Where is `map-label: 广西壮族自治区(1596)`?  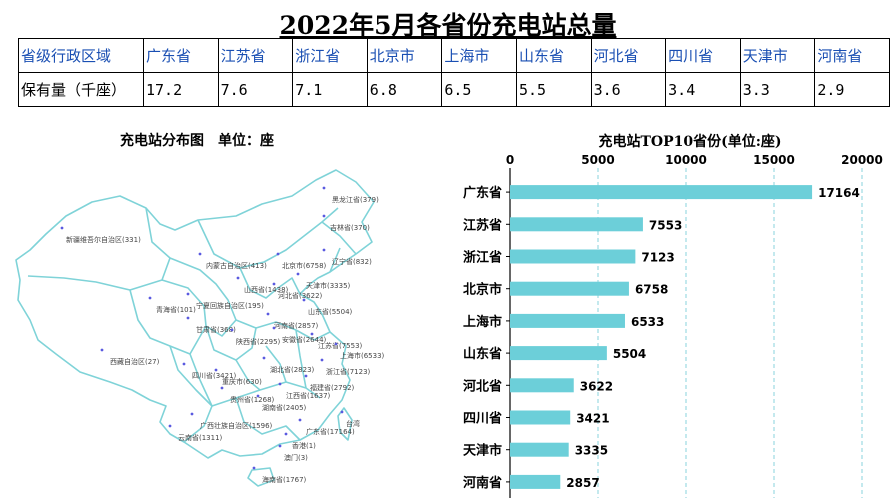
map-label: 广西壮族自治区(1596) is located at coordinates (236, 425).